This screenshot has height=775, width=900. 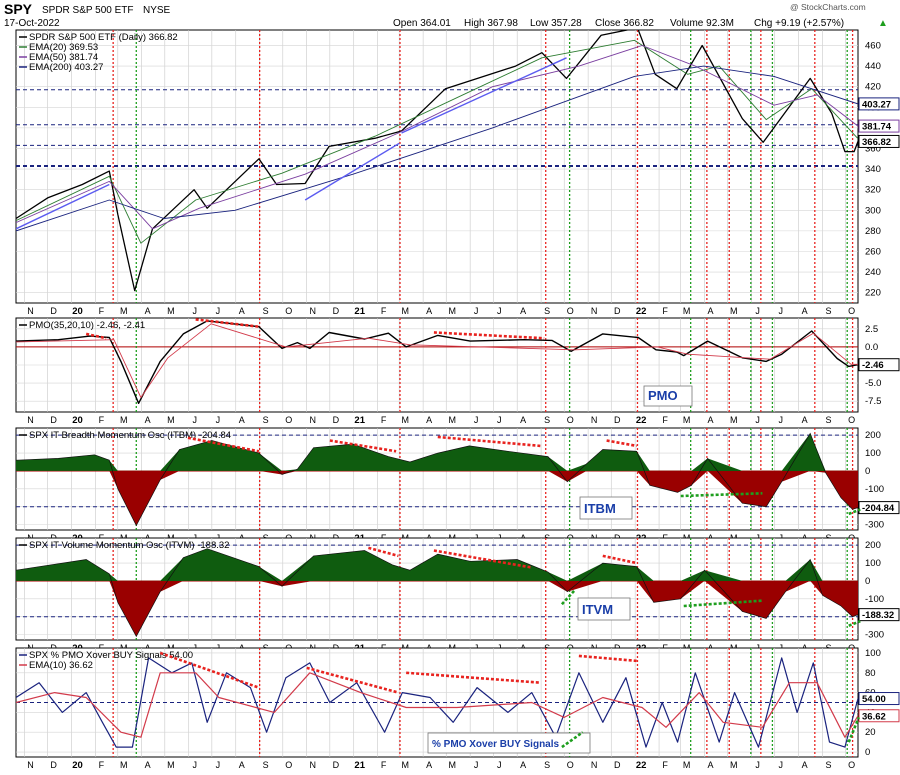 I want to click on price-month-label-11: O, so click(x=288, y=311).